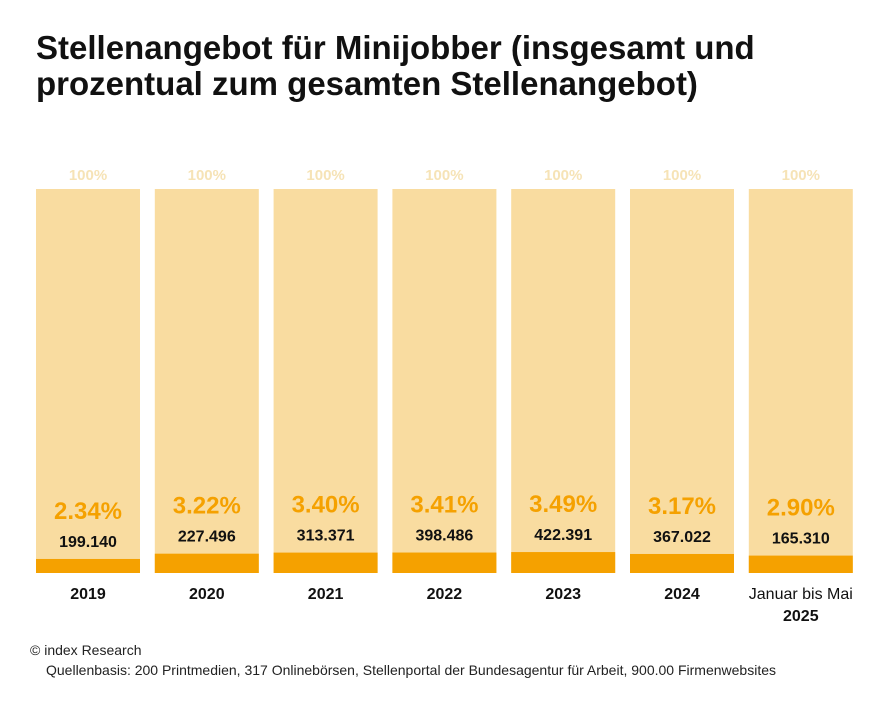 The width and height of the screenshot is (880, 726). Describe the element at coordinates (563, 504) in the screenshot. I see `share-label: 3.49%` at that location.